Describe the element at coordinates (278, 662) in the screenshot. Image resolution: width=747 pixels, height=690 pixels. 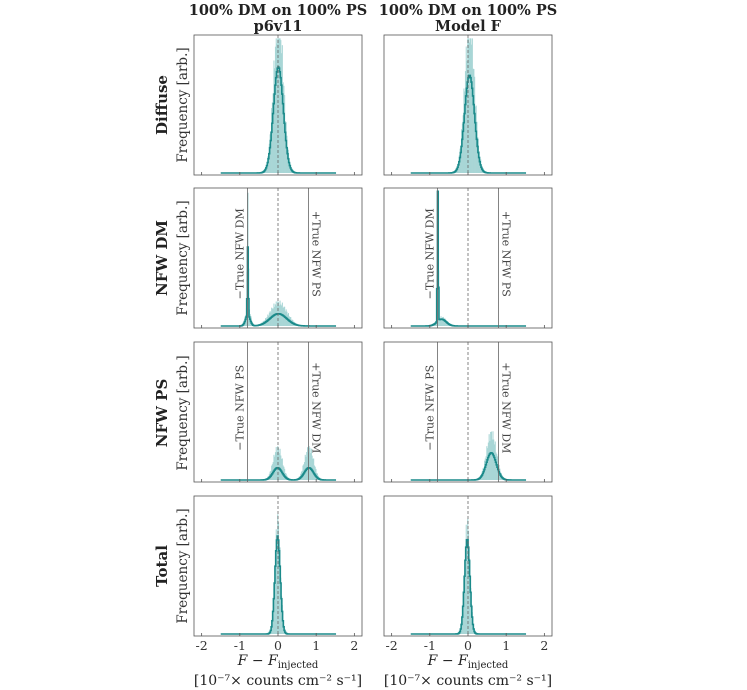
I see `xlabel-col1-line1: F − Finjected` at that location.